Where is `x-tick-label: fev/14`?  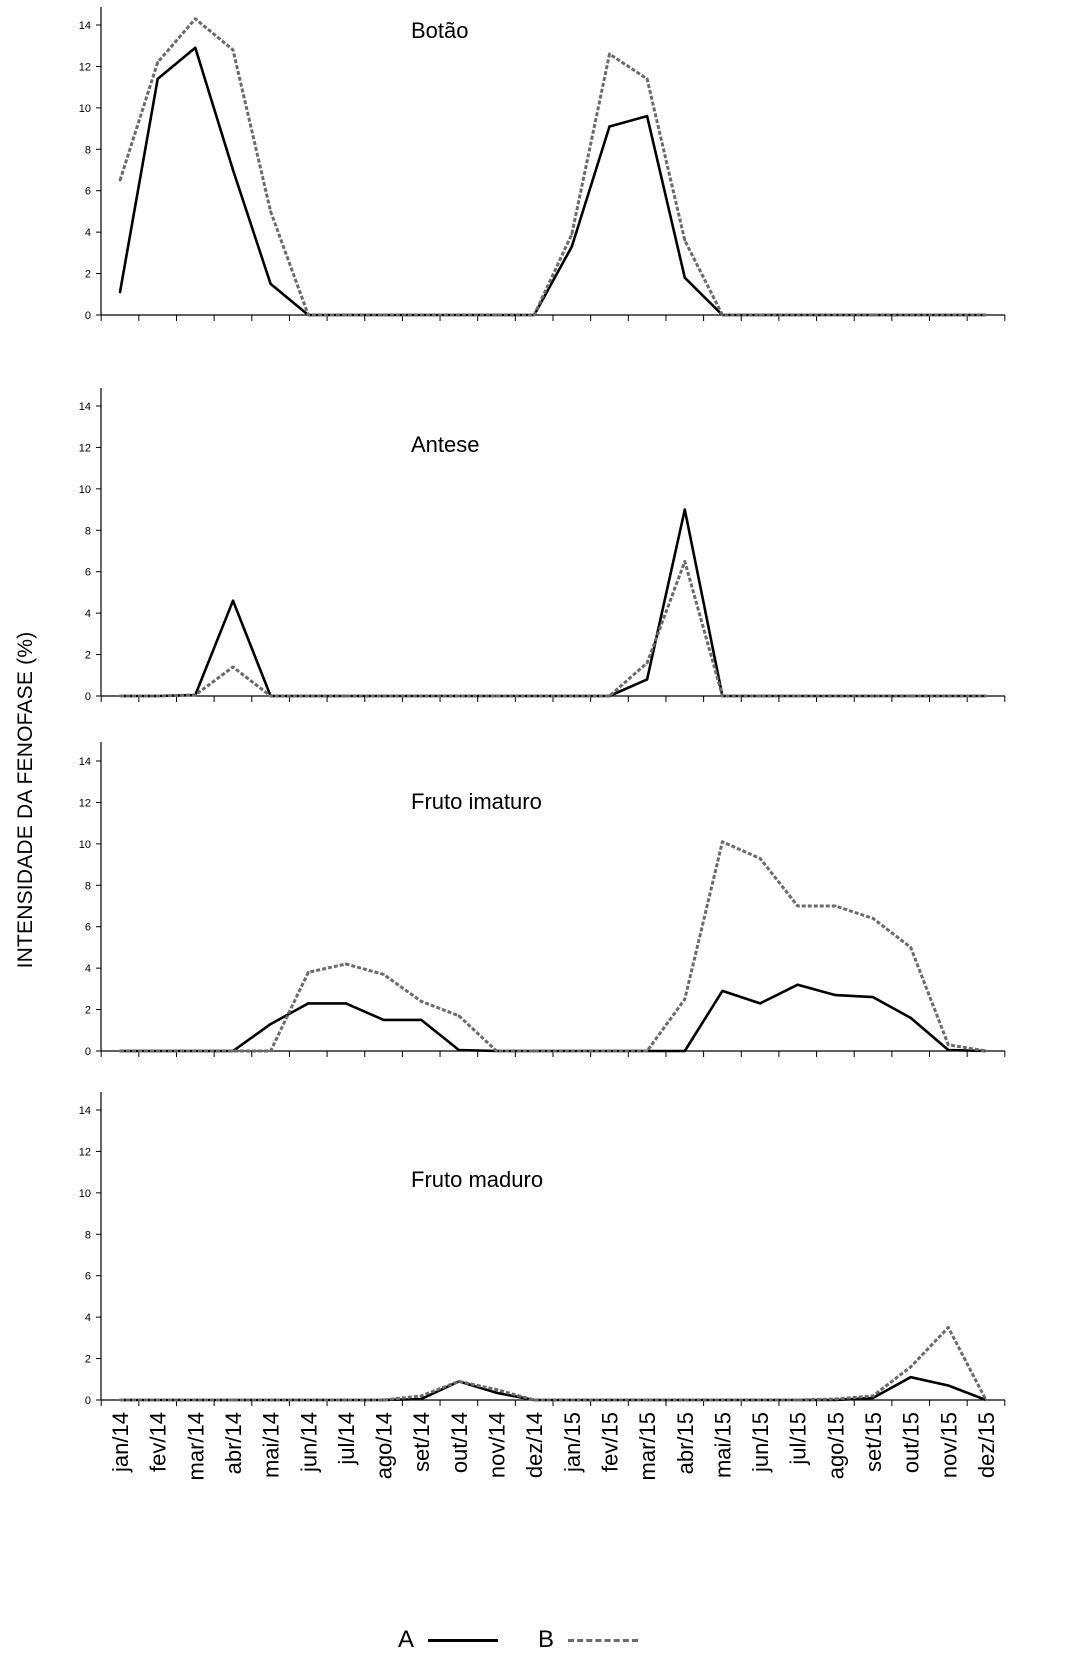 x-tick-label: fev/14 is located at coordinates (158, 1442).